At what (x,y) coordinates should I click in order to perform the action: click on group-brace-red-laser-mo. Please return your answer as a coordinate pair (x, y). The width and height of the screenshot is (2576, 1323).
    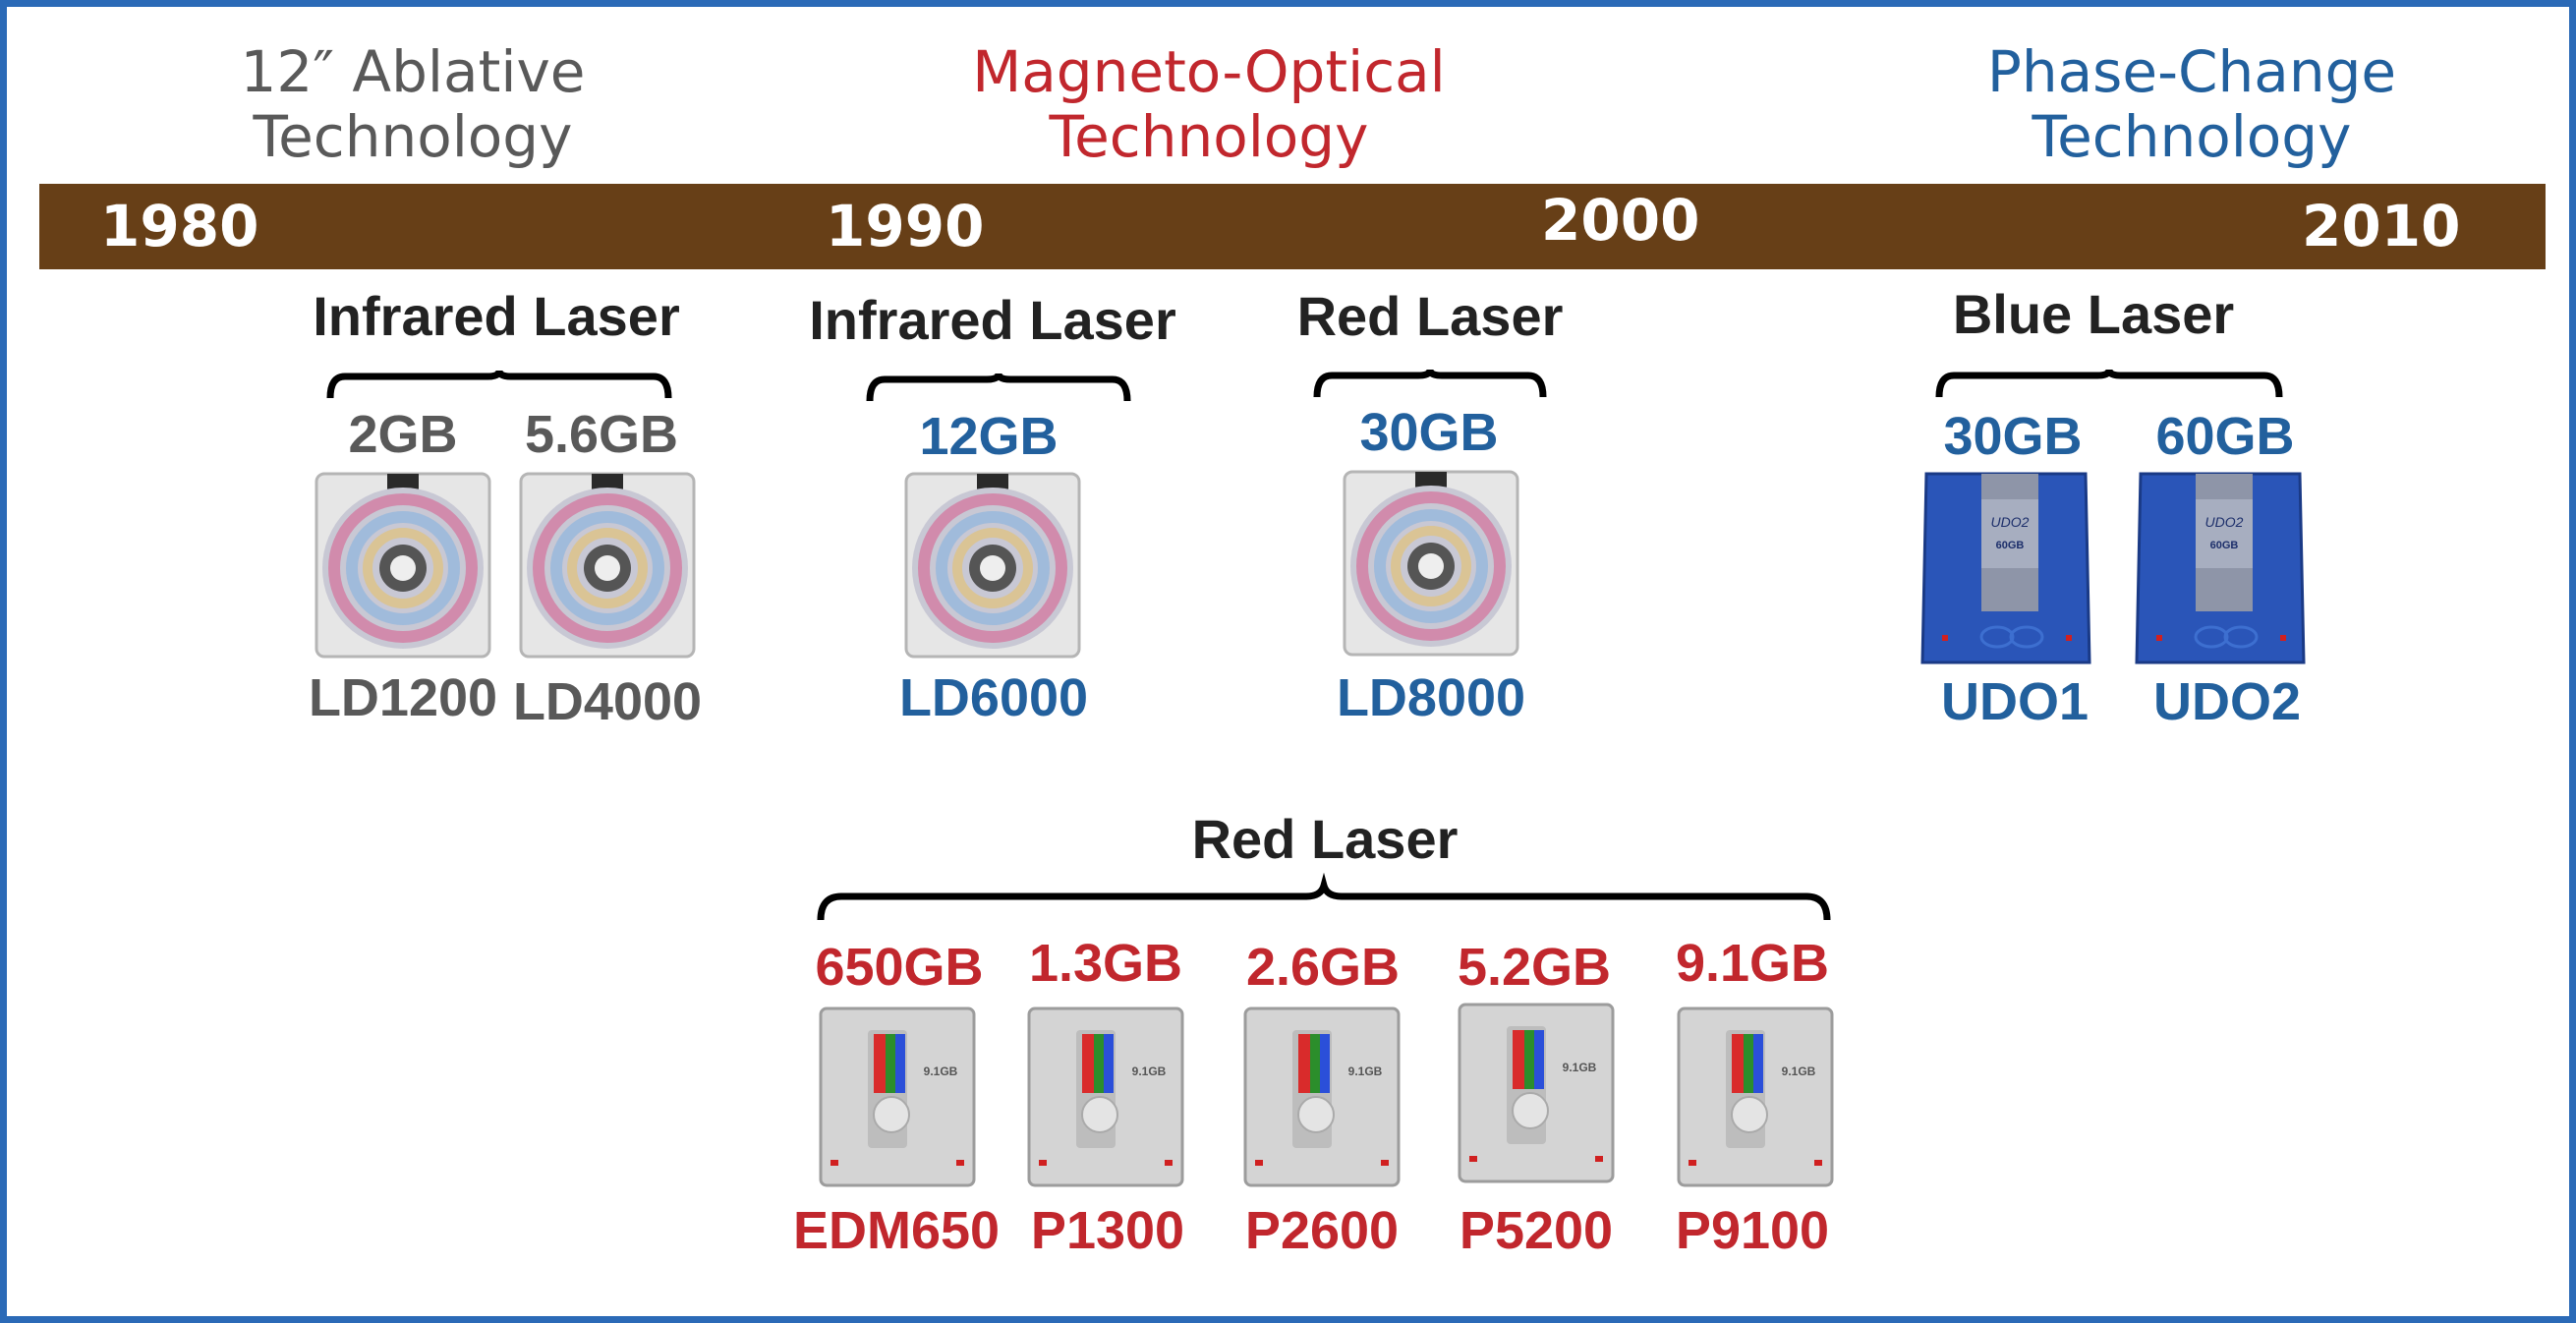
    Looking at the image, I should click on (1324, 896).